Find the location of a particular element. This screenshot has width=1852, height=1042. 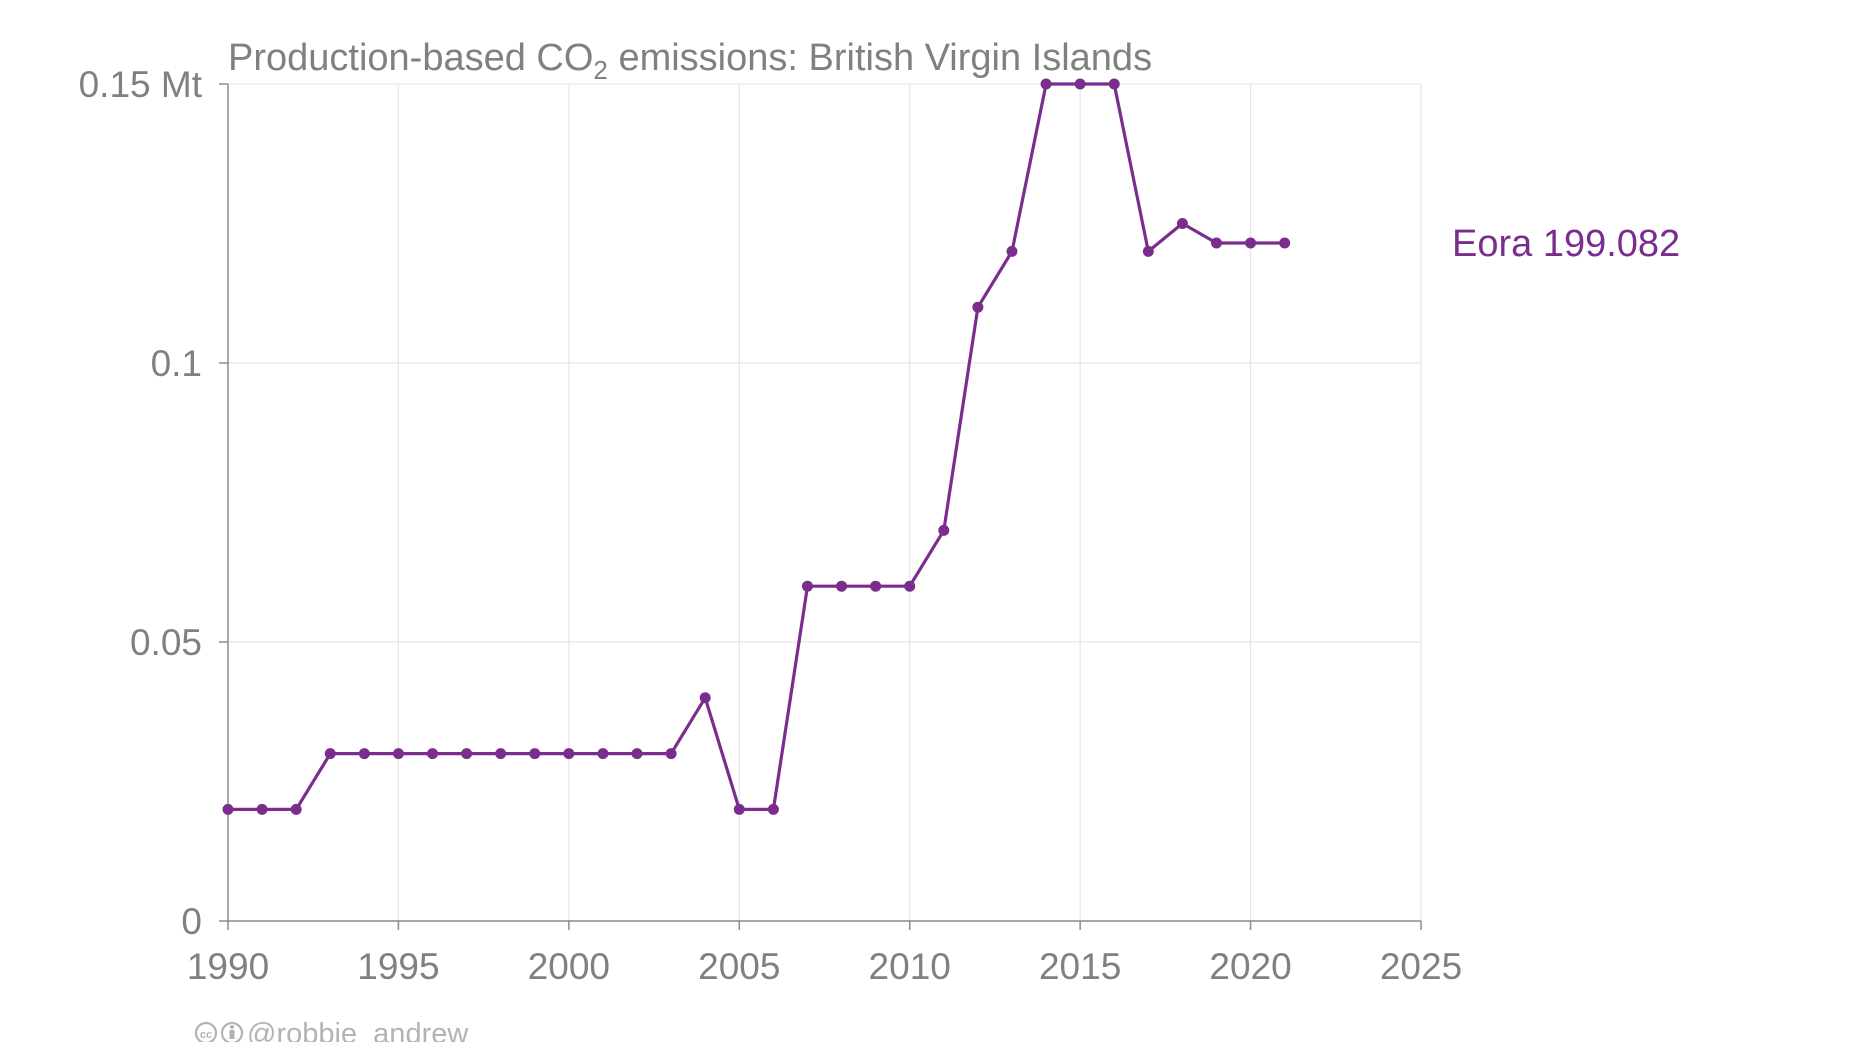

y-tick-label: 0 is located at coordinates (191, 921).